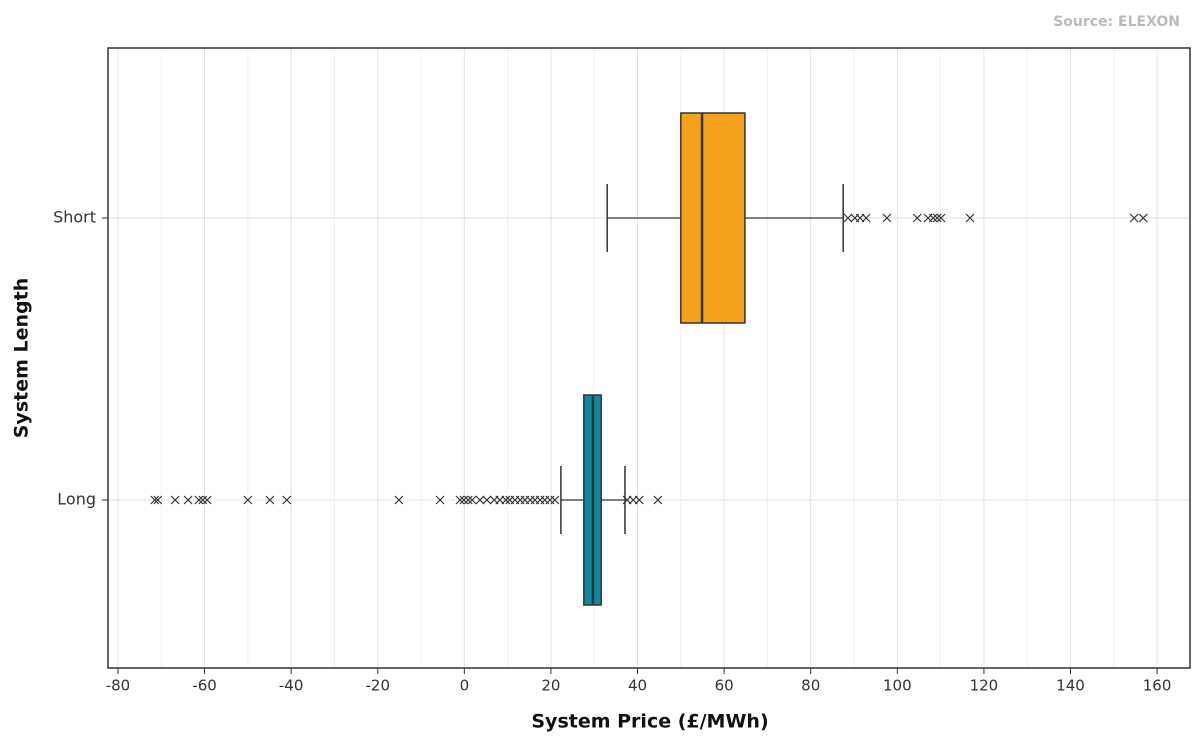 This screenshot has width=1196, height=742. Describe the element at coordinates (76, 499) in the screenshot. I see `y-tick-label: Long` at that location.